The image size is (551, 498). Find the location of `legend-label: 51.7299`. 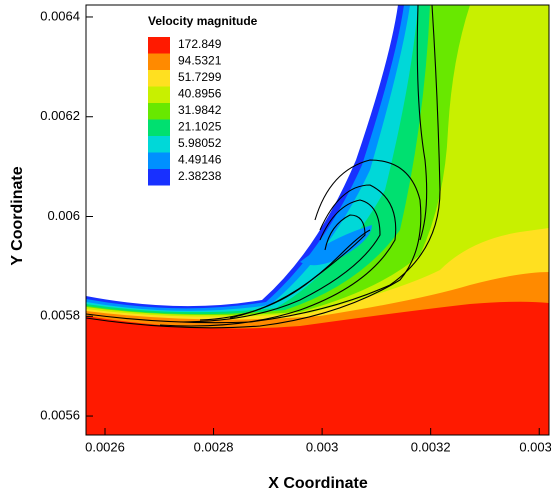

legend-label: 51.7299 is located at coordinates (200, 77).